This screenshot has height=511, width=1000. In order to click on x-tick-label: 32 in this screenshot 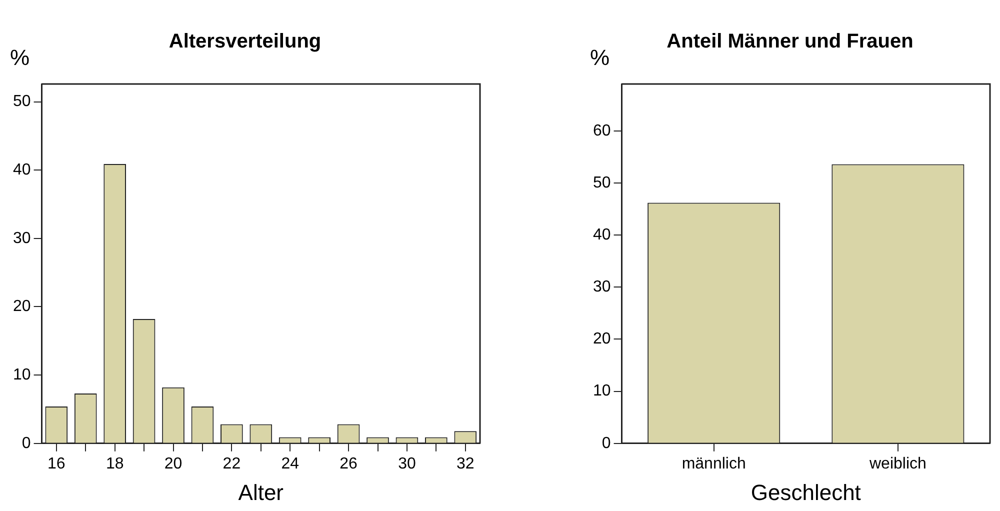, I will do `click(465, 463)`.